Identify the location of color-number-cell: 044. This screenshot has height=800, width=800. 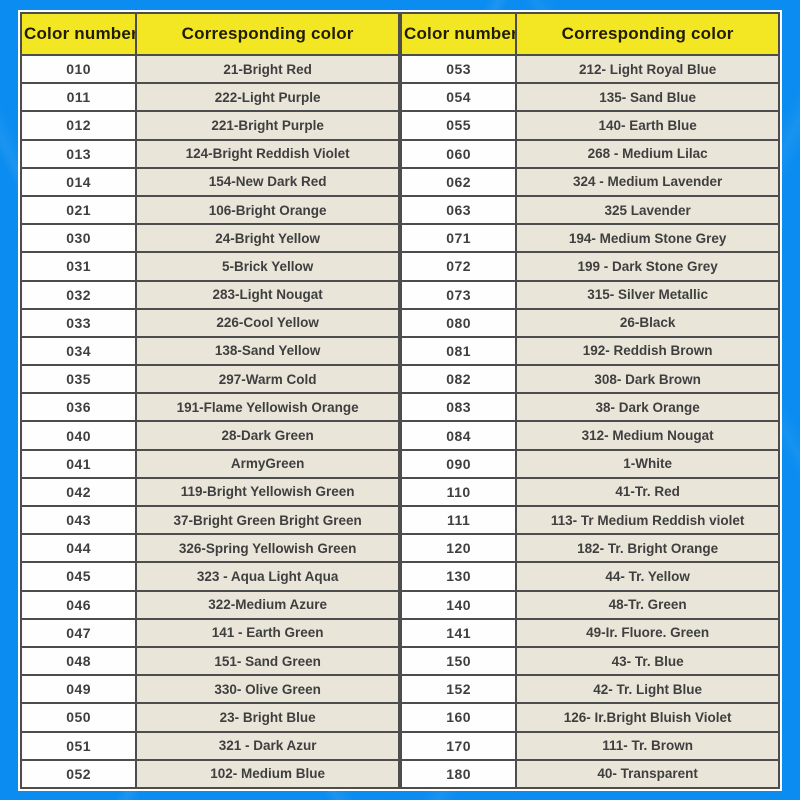
(78, 548).